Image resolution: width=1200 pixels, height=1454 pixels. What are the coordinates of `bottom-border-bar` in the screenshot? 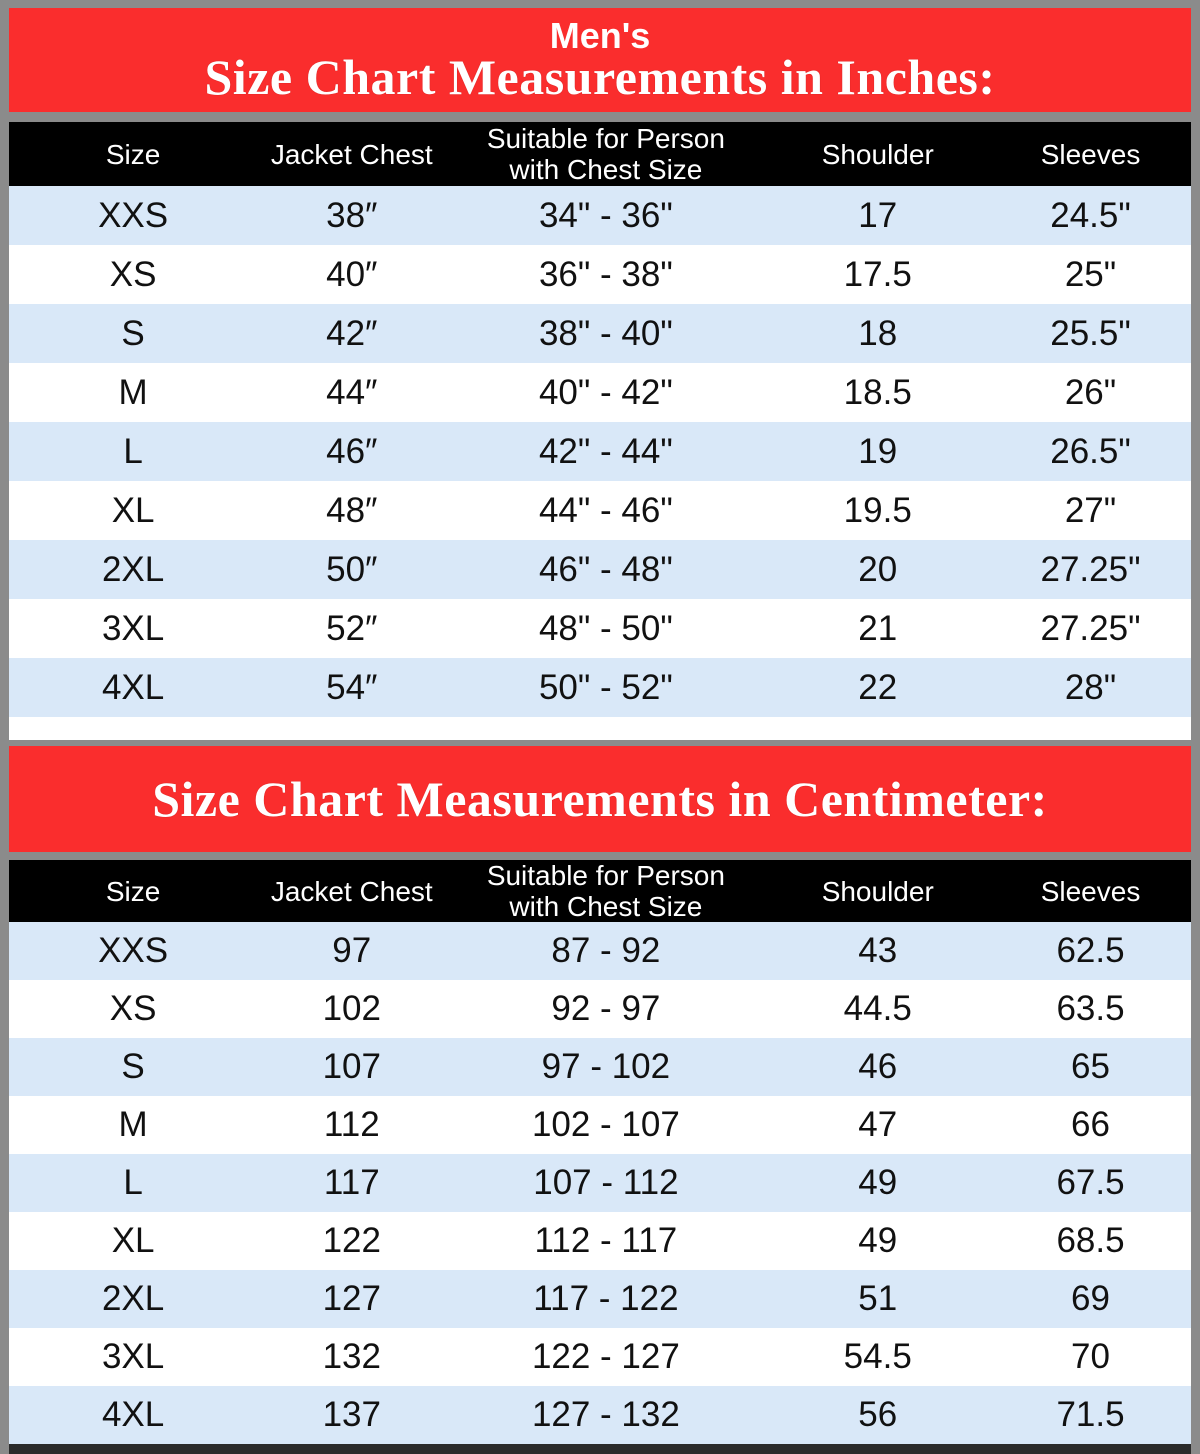 It's located at (600, 1449).